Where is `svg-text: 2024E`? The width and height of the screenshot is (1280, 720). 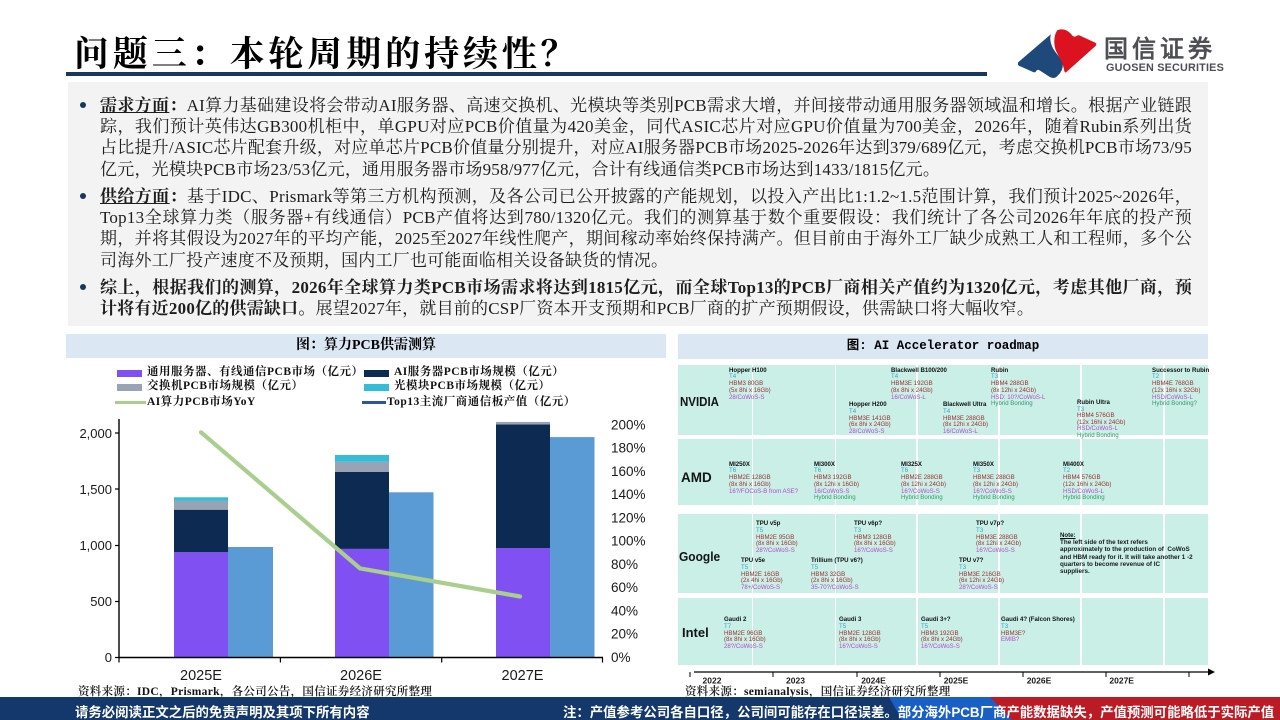
svg-text: 2024E is located at coordinates (873, 681).